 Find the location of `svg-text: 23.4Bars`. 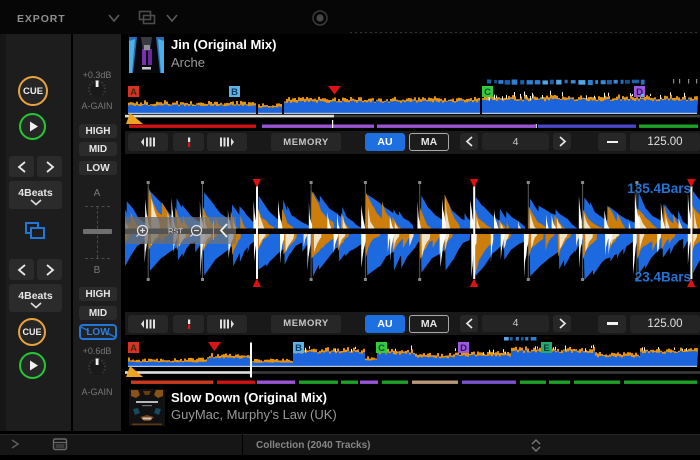

svg-text: 23.4Bars is located at coordinates (663, 277).